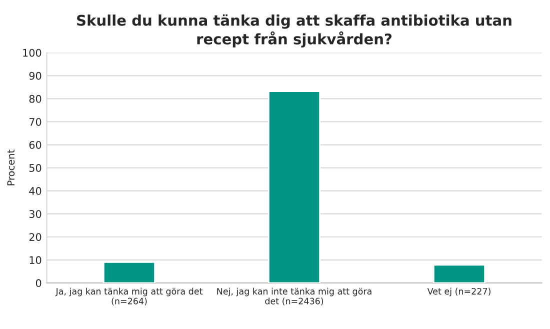  What do you see at coordinates (32, 52) in the screenshot?
I see `y-tick-label: 100` at bounding box center [32, 52].